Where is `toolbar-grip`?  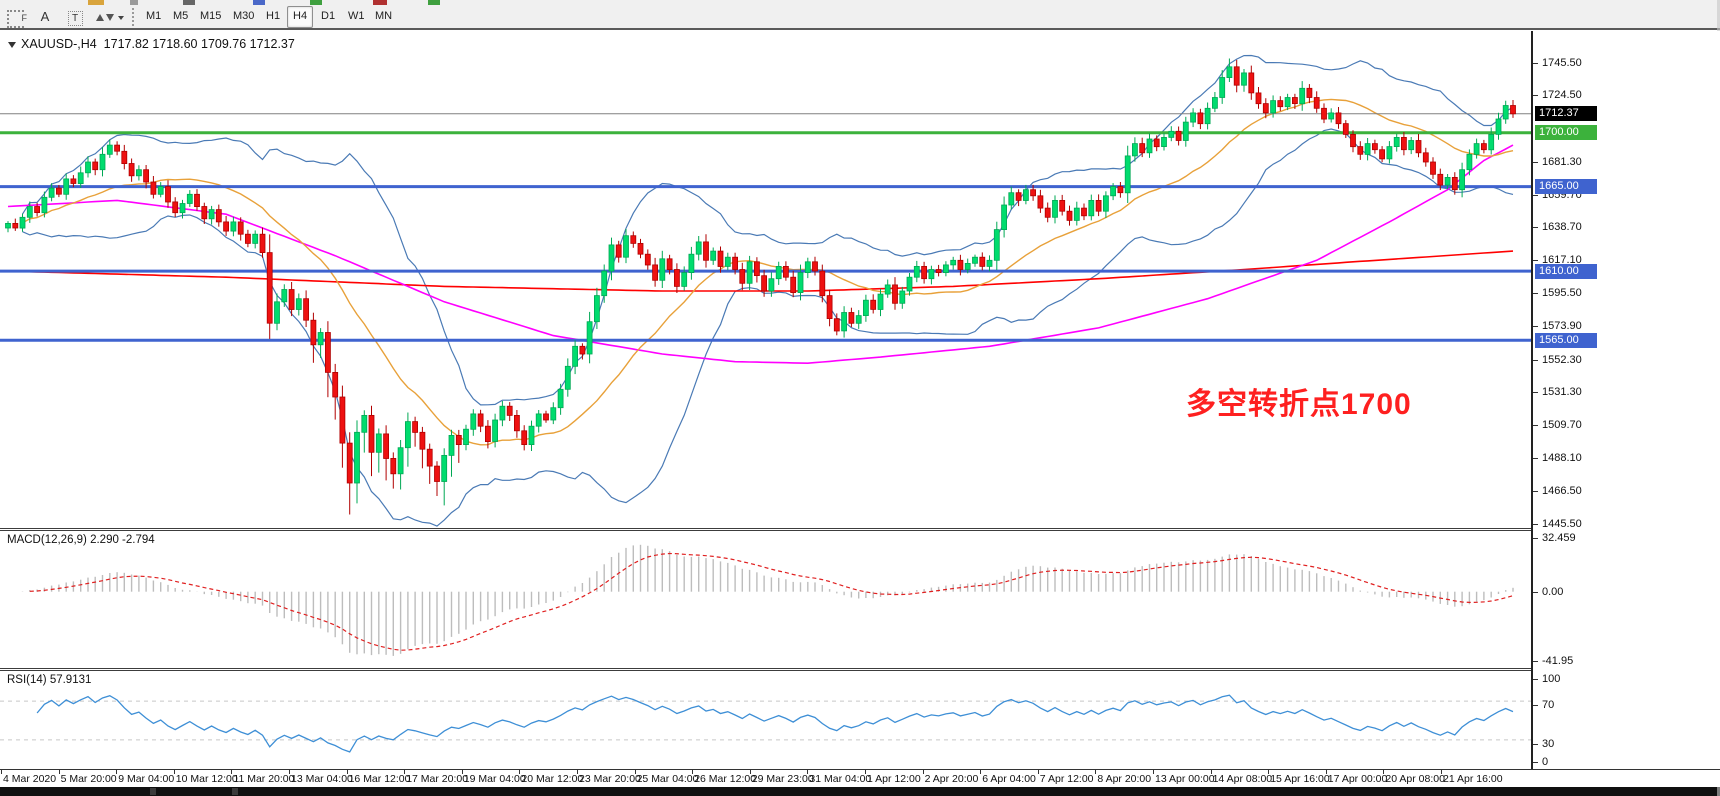
toolbar-grip is located at coordinates (135, 17).